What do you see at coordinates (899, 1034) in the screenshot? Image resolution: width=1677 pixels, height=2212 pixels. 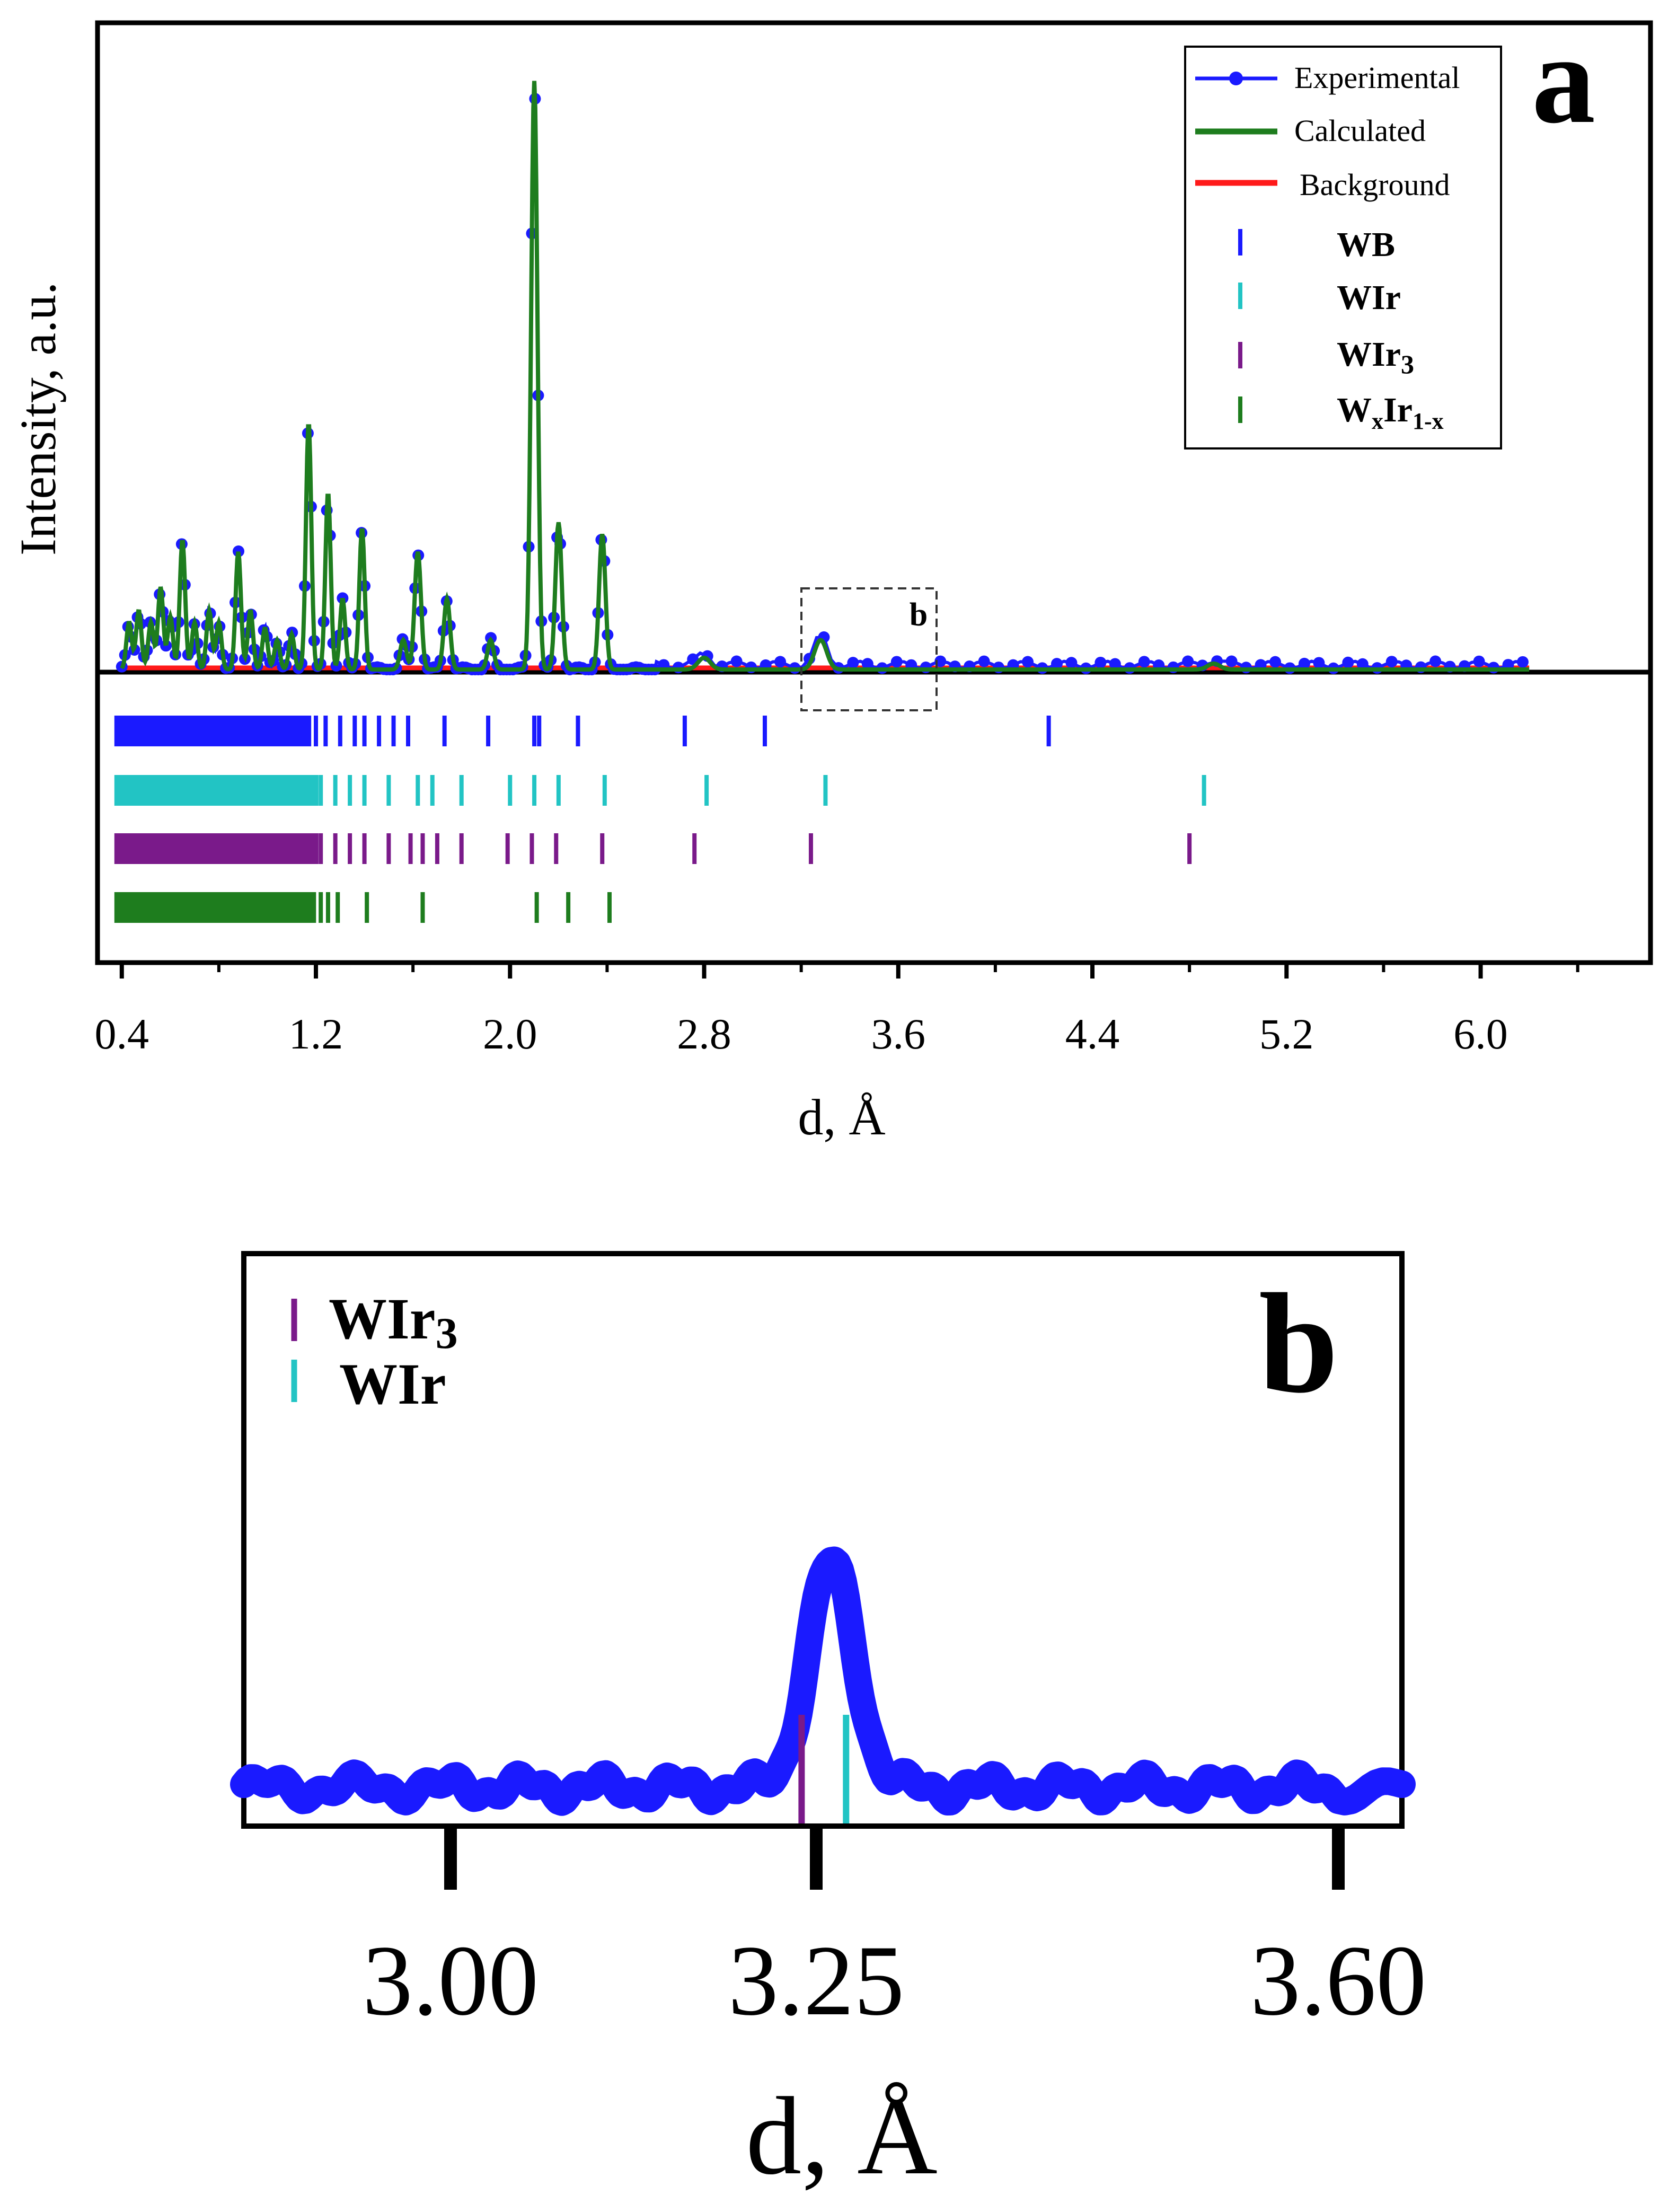 I see `x-tick-label: 3.6` at bounding box center [899, 1034].